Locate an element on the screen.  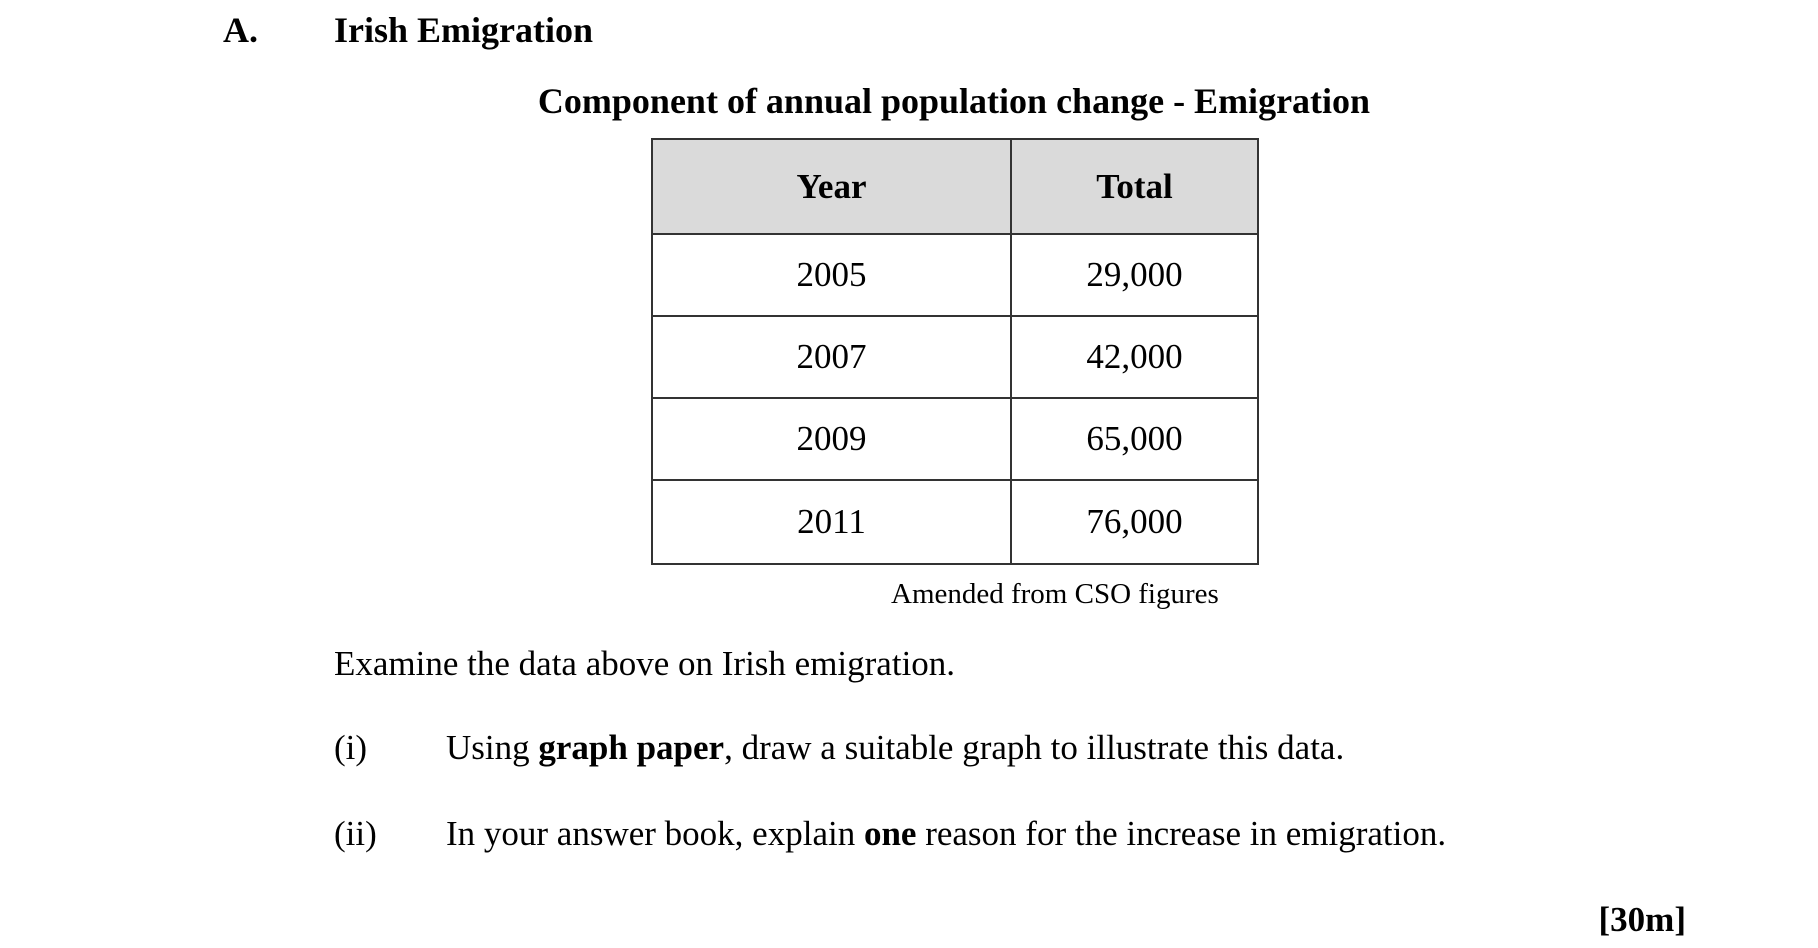
total-cell: 42,000 is located at coordinates (1134, 357).